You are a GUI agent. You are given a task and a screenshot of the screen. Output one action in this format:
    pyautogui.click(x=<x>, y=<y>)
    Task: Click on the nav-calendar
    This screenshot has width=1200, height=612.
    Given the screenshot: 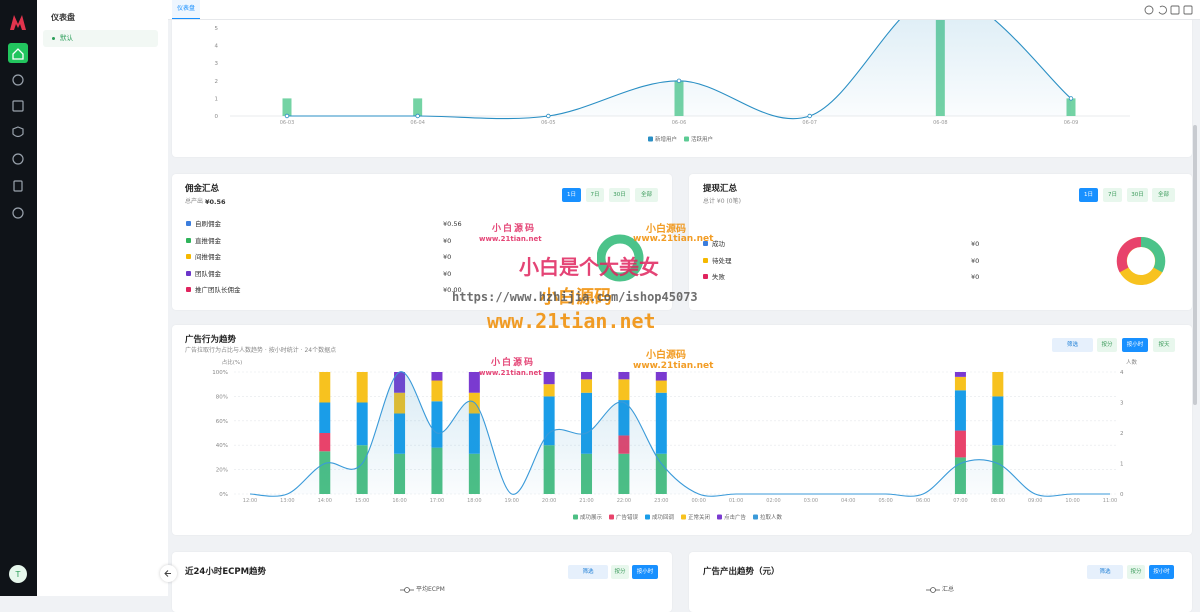 What is the action you would take?
    pyautogui.click(x=18, y=106)
    